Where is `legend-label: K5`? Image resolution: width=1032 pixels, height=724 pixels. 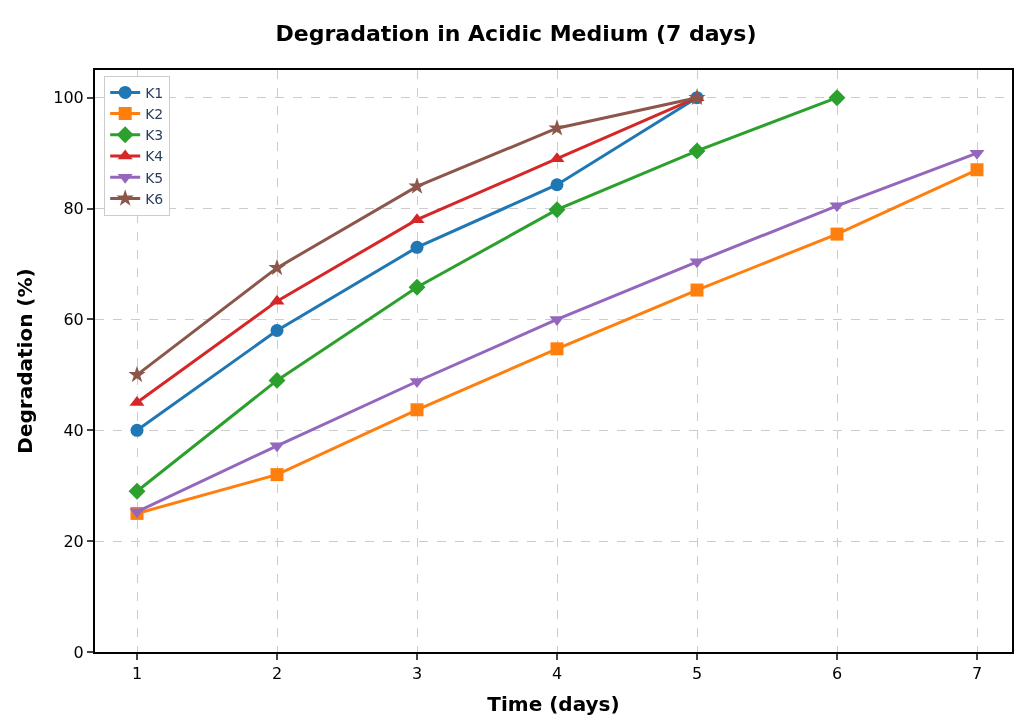
legend-label: K5 is located at coordinates (154, 177).